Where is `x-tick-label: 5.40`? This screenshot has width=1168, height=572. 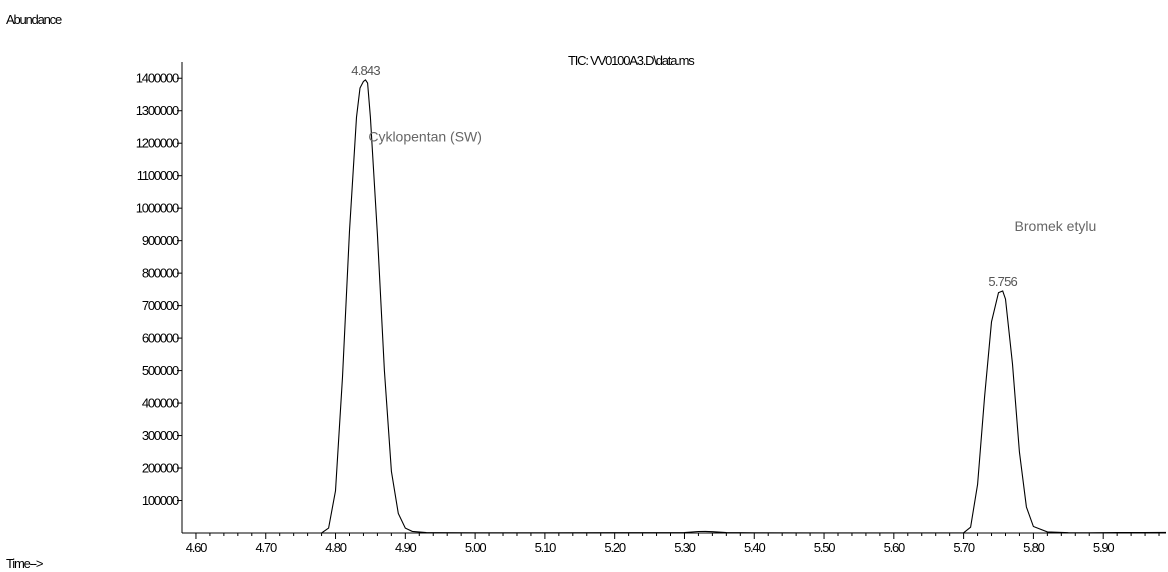
x-tick-label: 5.40 is located at coordinates (754, 547).